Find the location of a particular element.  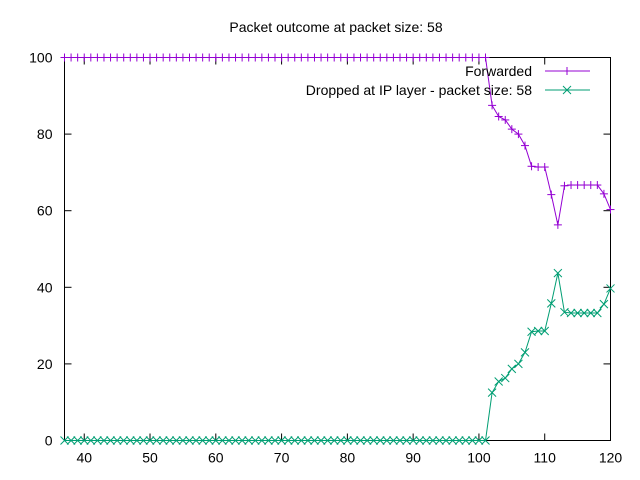

y-tick-label: 100 is located at coordinates (41, 58).